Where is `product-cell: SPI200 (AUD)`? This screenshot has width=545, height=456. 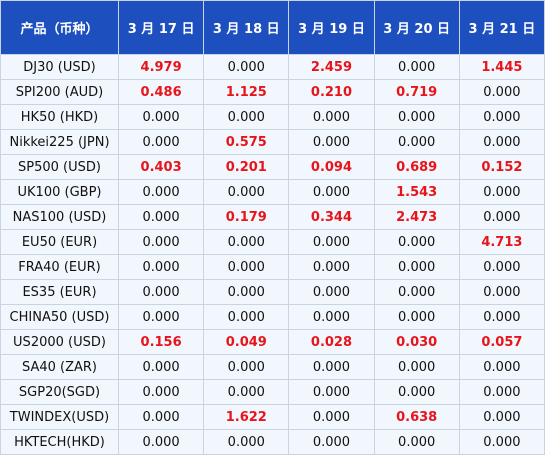
product-cell: SPI200 (AUD) is located at coordinates (59, 92).